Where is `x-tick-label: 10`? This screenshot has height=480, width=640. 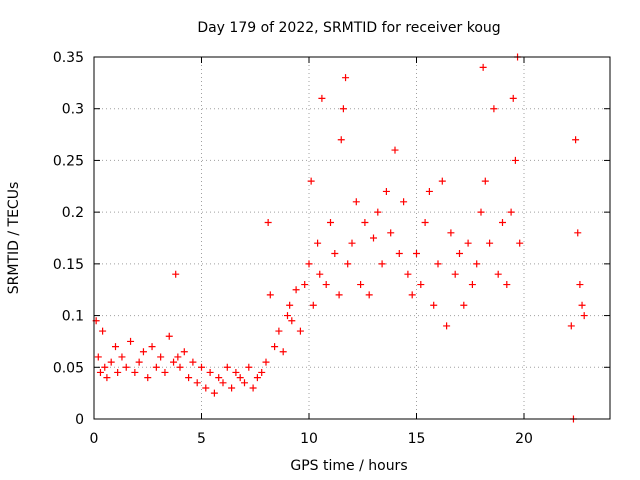 x-tick-label: 10 is located at coordinates (309, 439).